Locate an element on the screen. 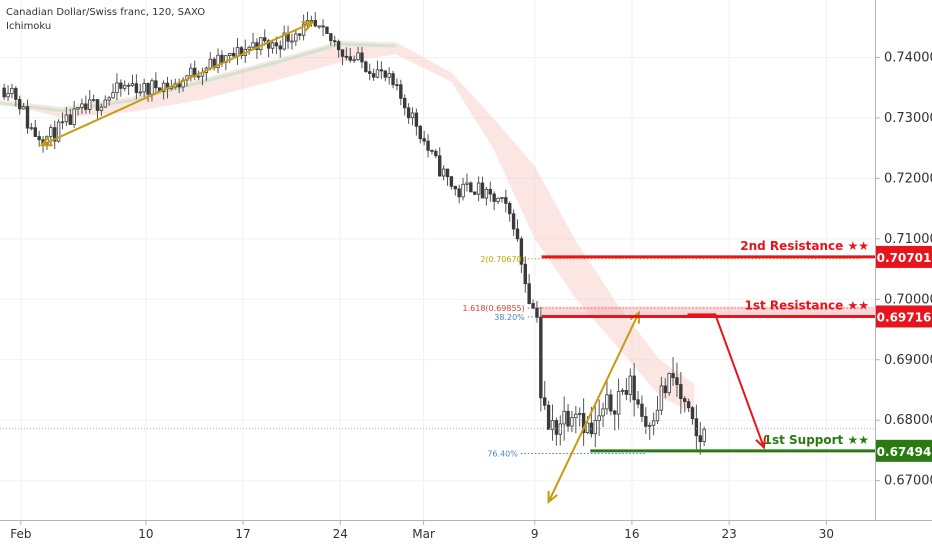 The image size is (932, 550). time-tick-label: 24 is located at coordinates (340, 534).